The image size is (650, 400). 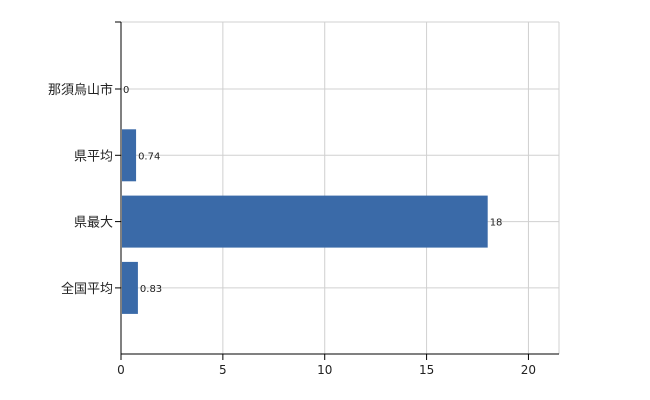 I want to click on x-tick-label: 20, so click(x=528, y=370).